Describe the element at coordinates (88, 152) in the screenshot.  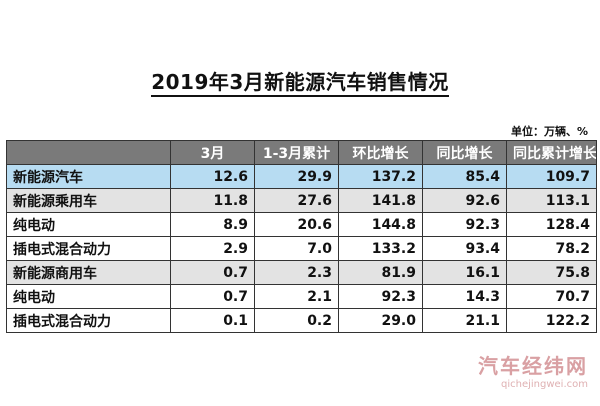
I see `header-cell-blank` at that location.